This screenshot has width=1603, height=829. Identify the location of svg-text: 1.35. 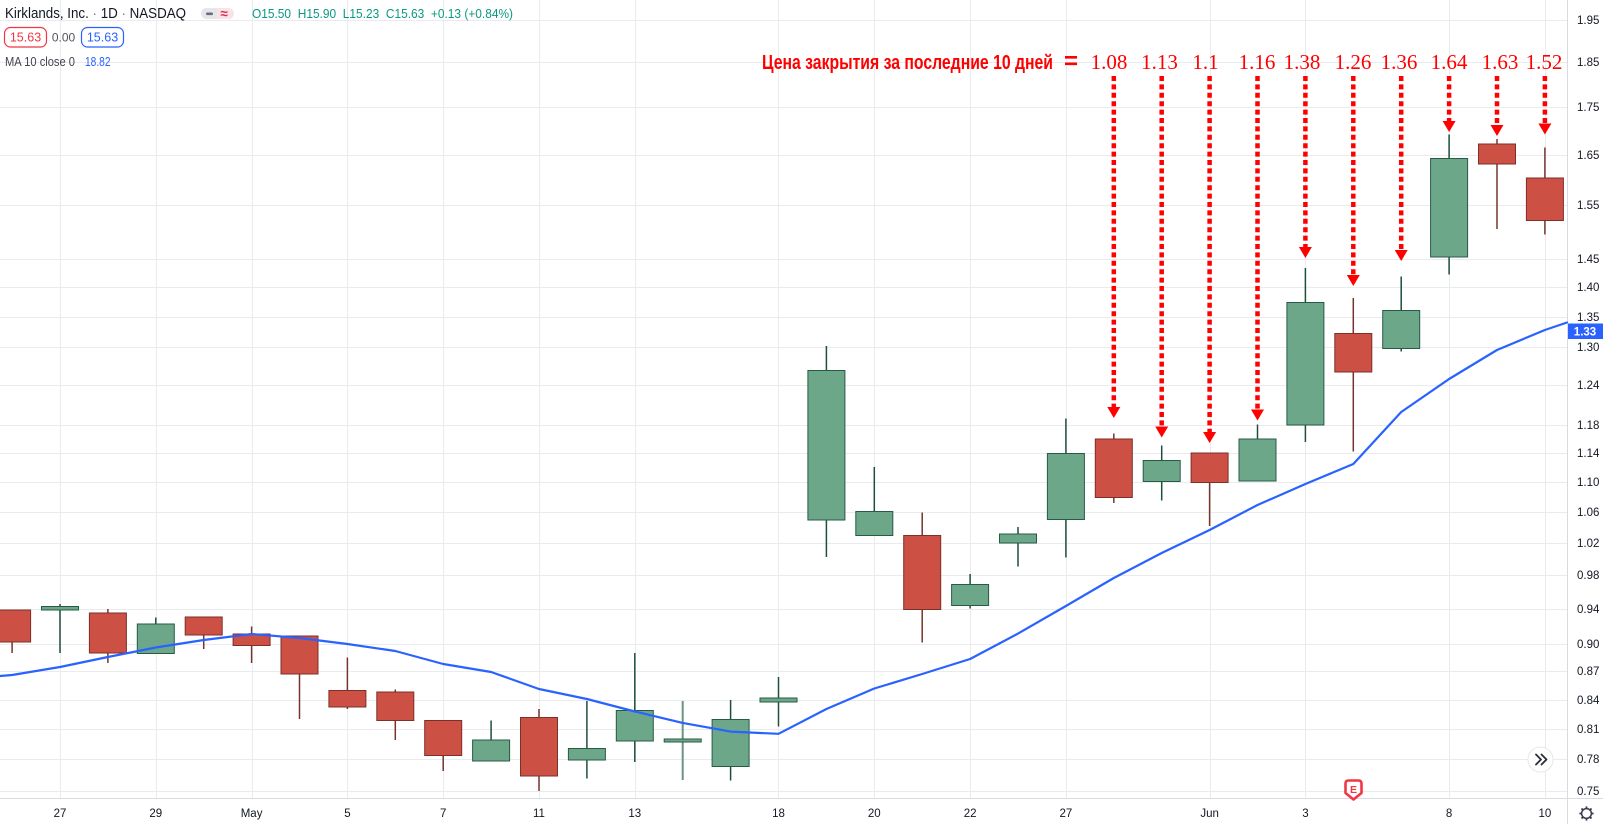
(1588, 318).